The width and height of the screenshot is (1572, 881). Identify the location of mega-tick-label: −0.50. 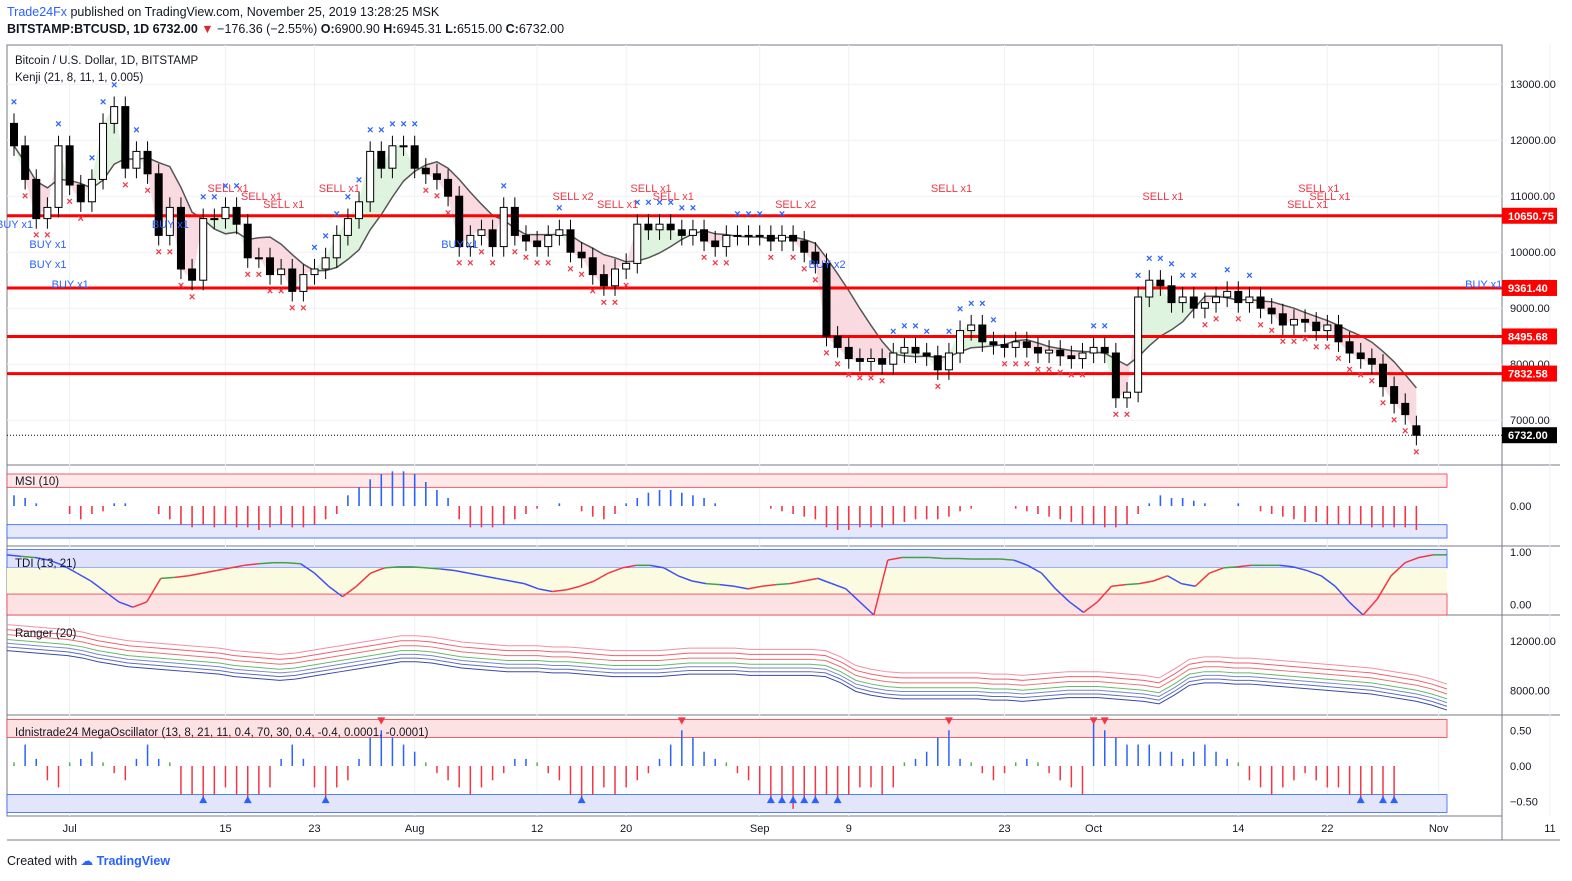
(1524, 803).